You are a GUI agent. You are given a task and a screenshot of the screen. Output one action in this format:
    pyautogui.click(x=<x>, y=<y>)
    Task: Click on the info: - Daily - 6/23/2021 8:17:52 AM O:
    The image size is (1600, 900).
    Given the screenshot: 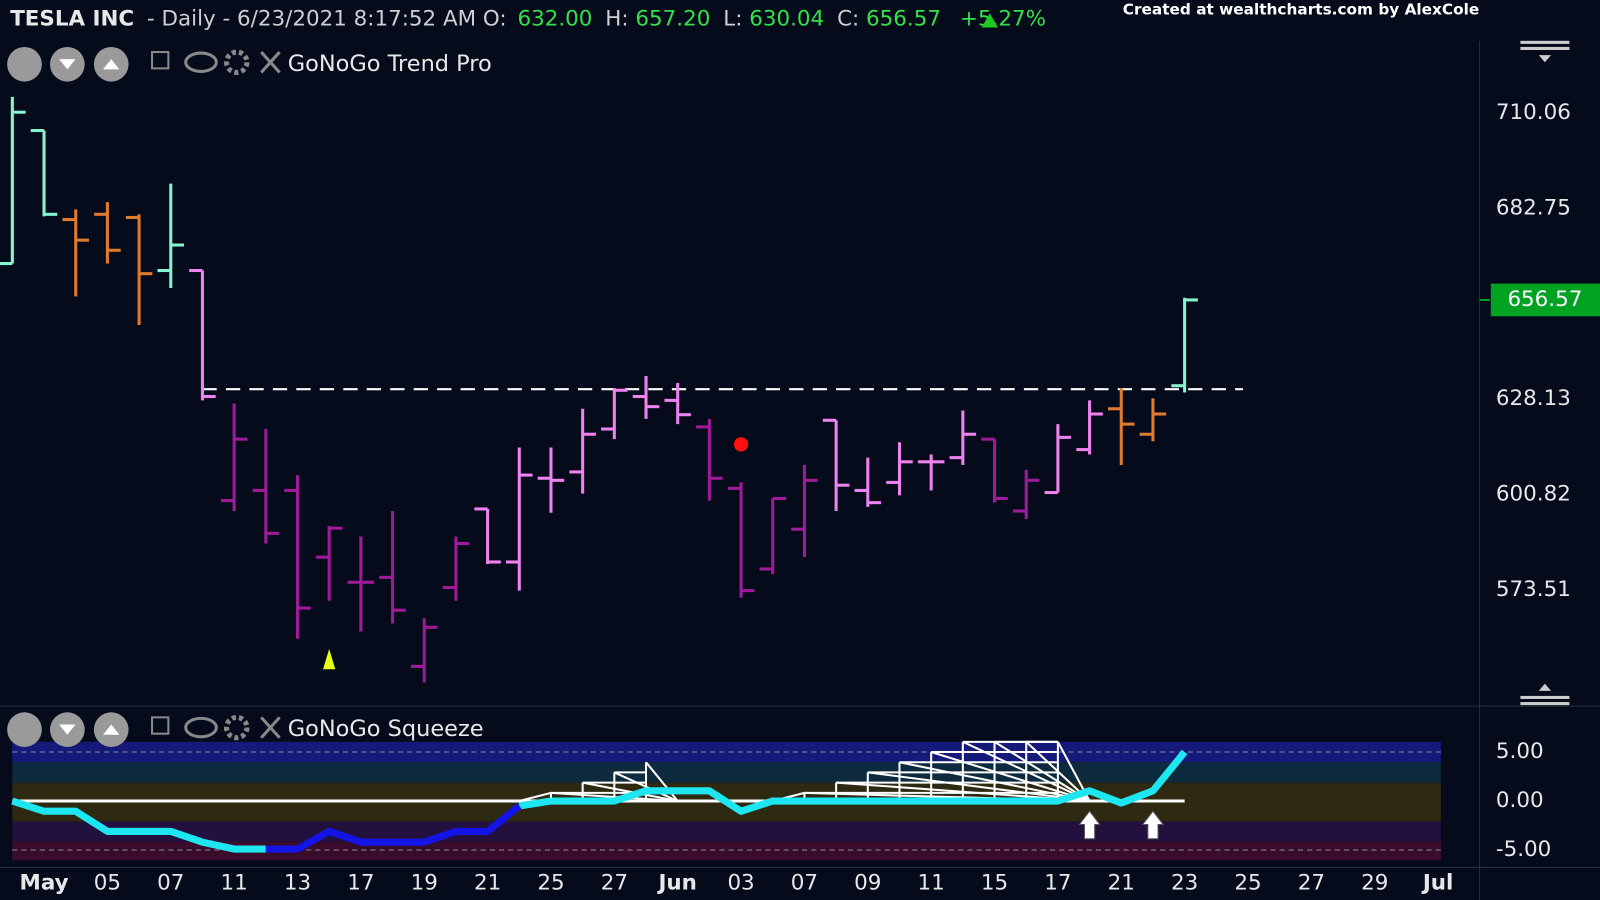 What is the action you would take?
    pyautogui.click(x=327, y=18)
    